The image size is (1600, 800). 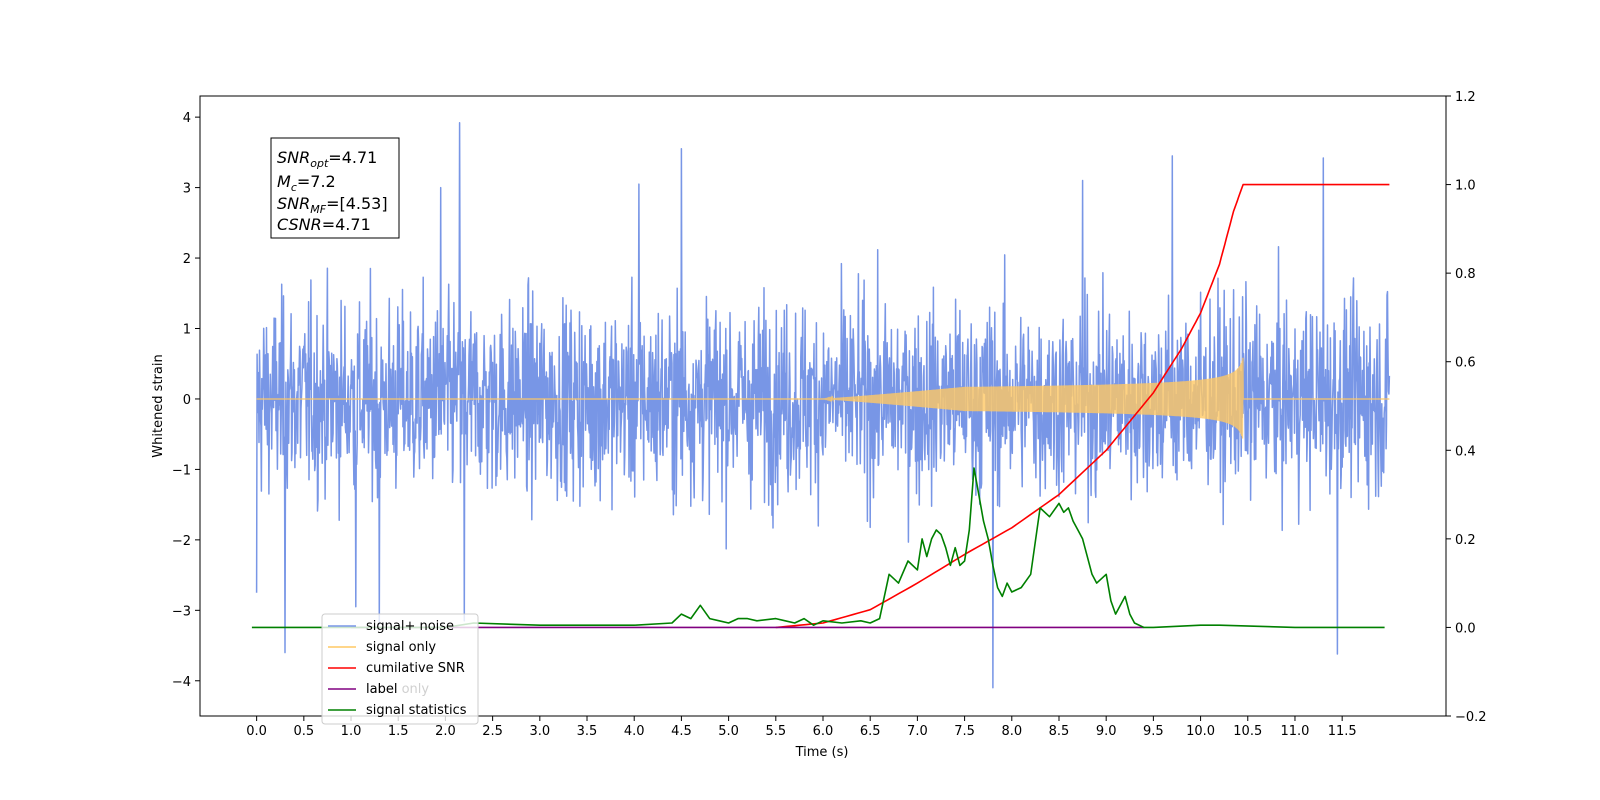 What do you see at coordinates (1465, 451) in the screenshot?
I see `y2-tick-label-4: 0.4` at bounding box center [1465, 451].